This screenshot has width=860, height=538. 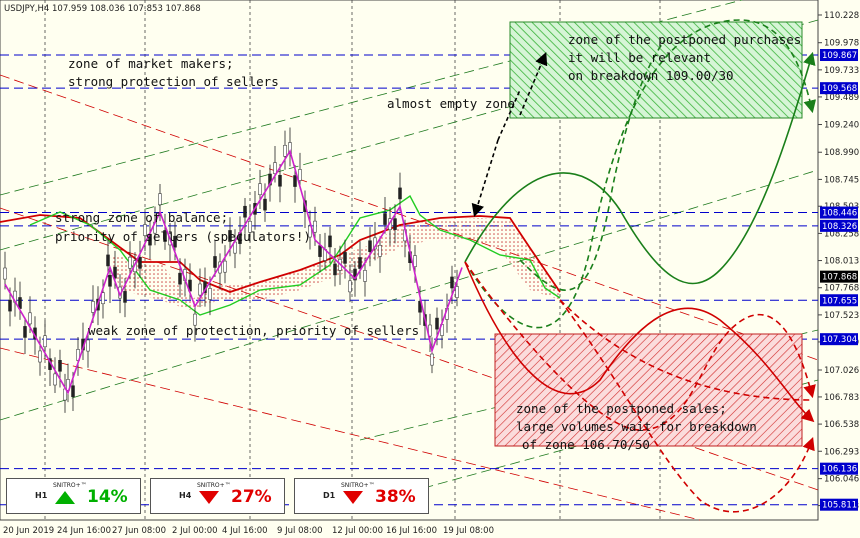 What do you see at coordinates (841, 16) in the screenshot?
I see `y-tick-label: 110.228` at bounding box center [841, 16].